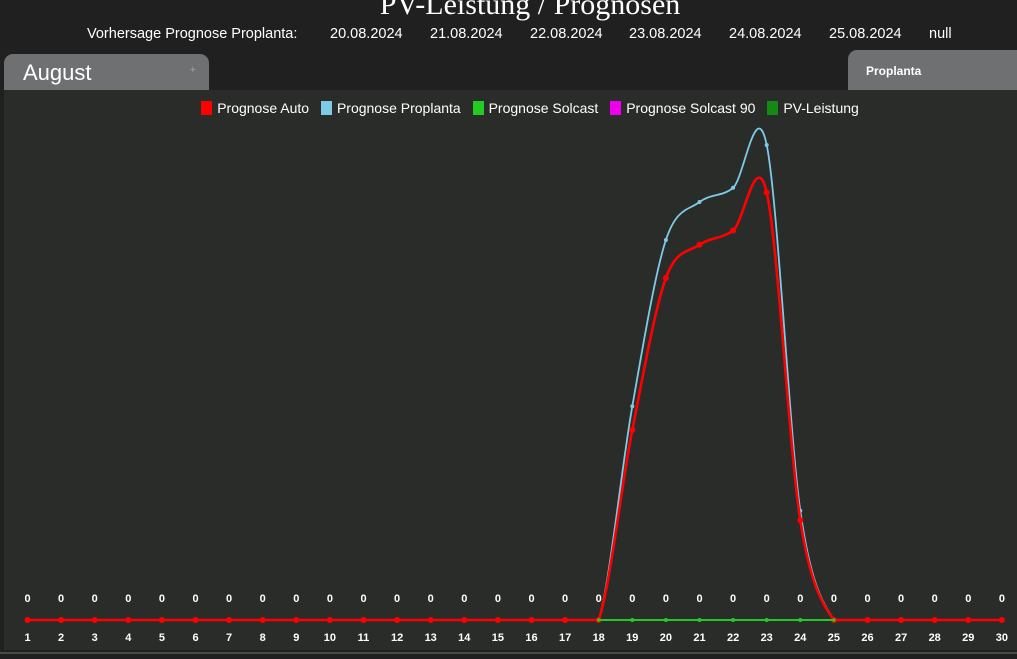 The image size is (1017, 659). What do you see at coordinates (901, 638) in the screenshot?
I see `x-tick-label: 27` at bounding box center [901, 638].